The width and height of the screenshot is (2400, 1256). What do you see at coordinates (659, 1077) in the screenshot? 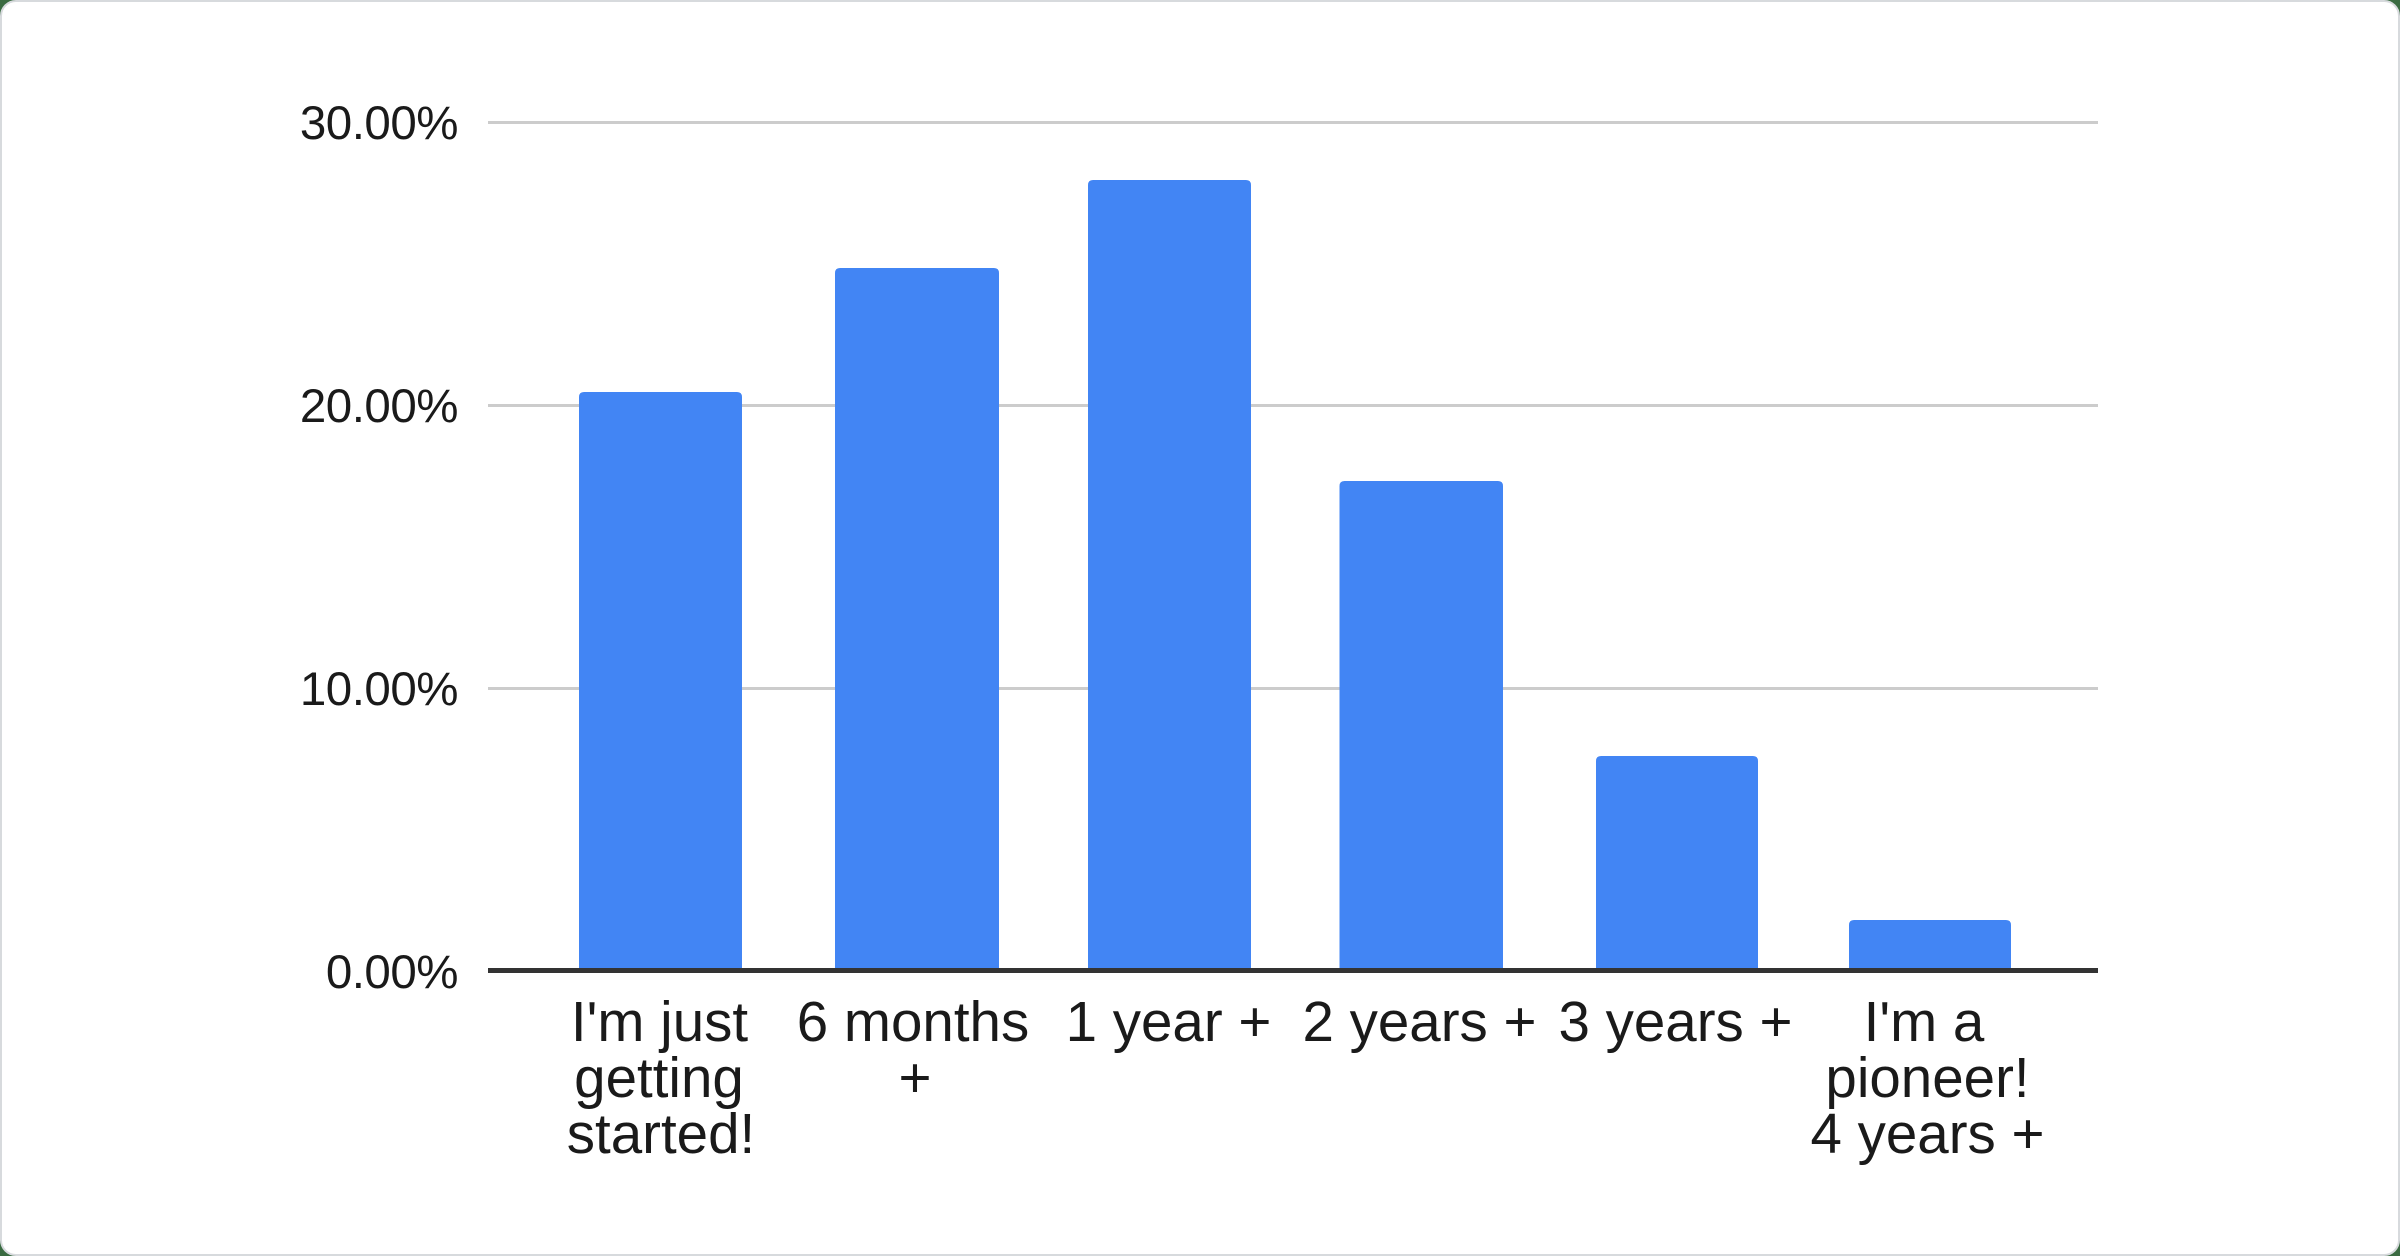
I see `svg-text: getting` at bounding box center [659, 1077].